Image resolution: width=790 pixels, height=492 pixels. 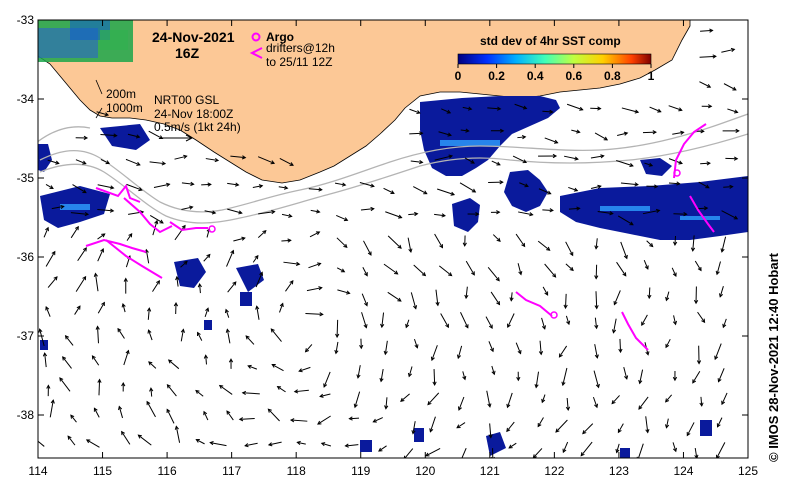 I want to click on colorbar-tick-label: 0.2, so click(x=496, y=76).